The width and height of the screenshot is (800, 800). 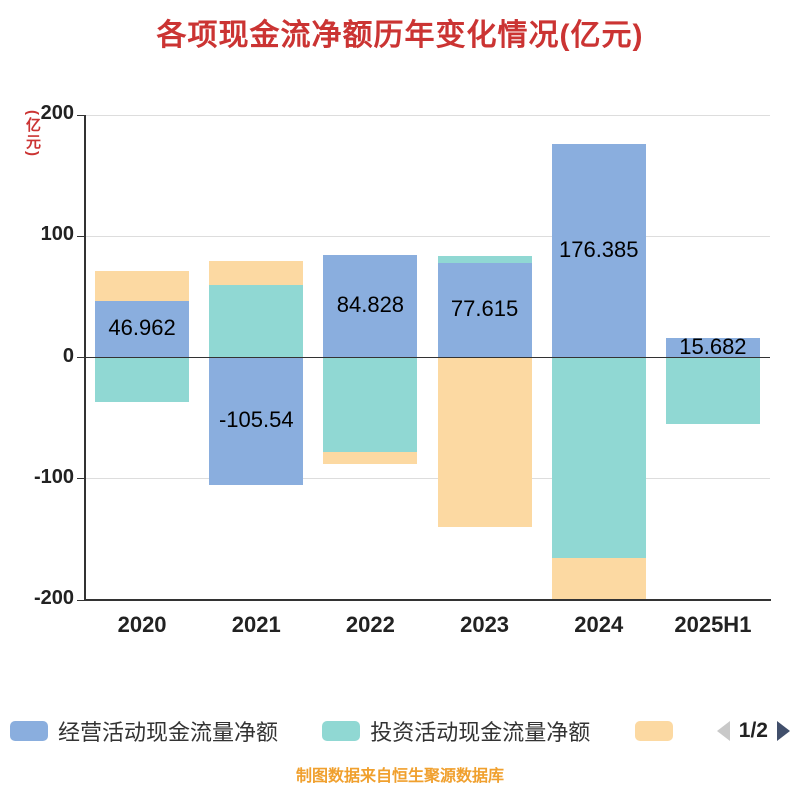 What do you see at coordinates (427, 600) in the screenshot?
I see `x-axis-line` at bounding box center [427, 600].